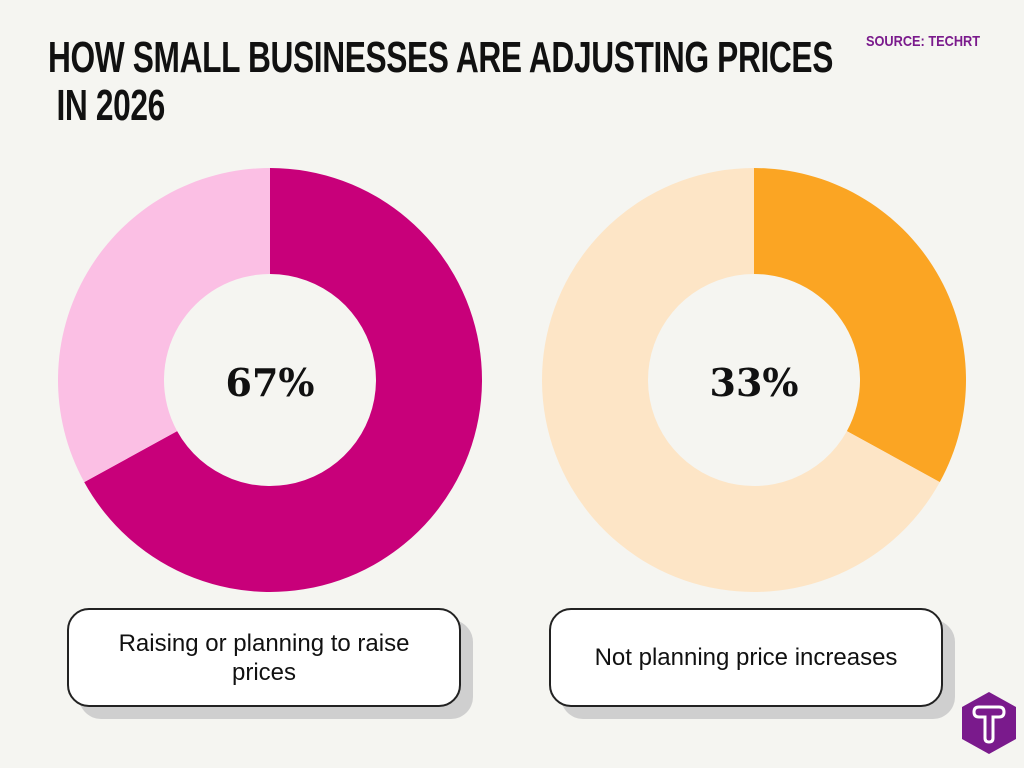 The image size is (1024, 768). Describe the element at coordinates (860, 325) in the screenshot. I see `donut-slice-main` at that location.